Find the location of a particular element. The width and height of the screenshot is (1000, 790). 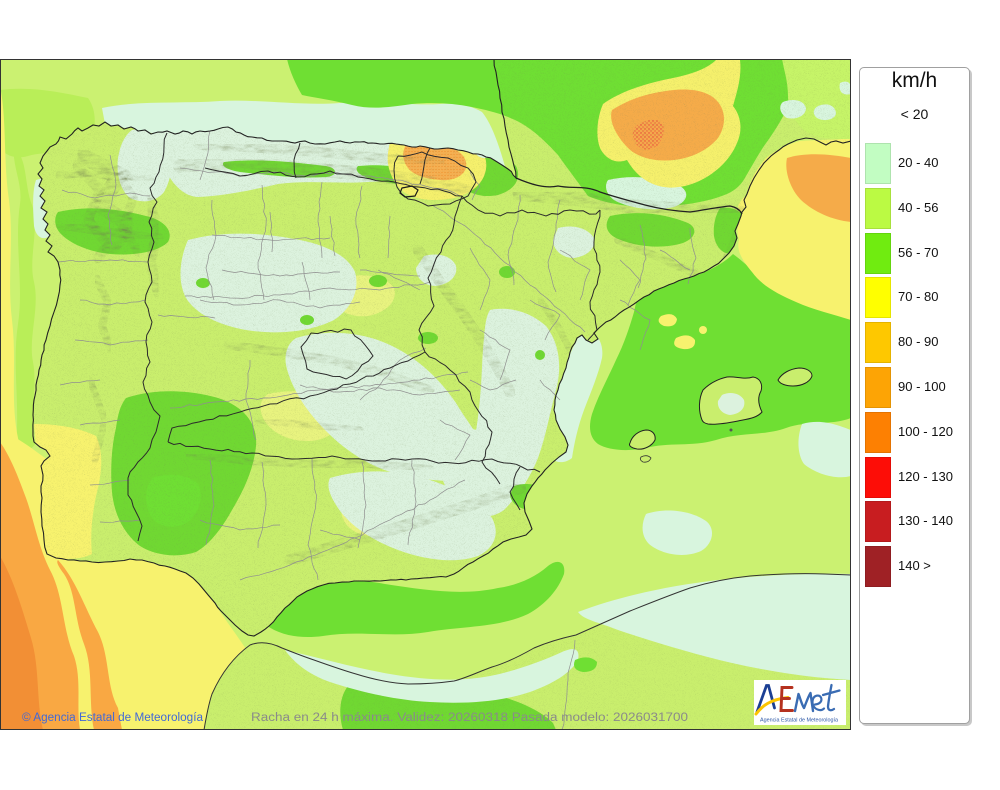

svg-text:Agencia Estatal de Meteorologí: Agencia Estatal de Meteorología is located at coordinates (799, 721).